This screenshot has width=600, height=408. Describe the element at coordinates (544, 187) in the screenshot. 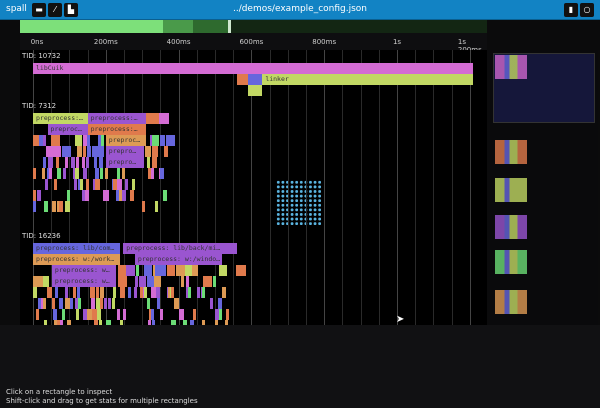

I see `thread-minimap` at that location.